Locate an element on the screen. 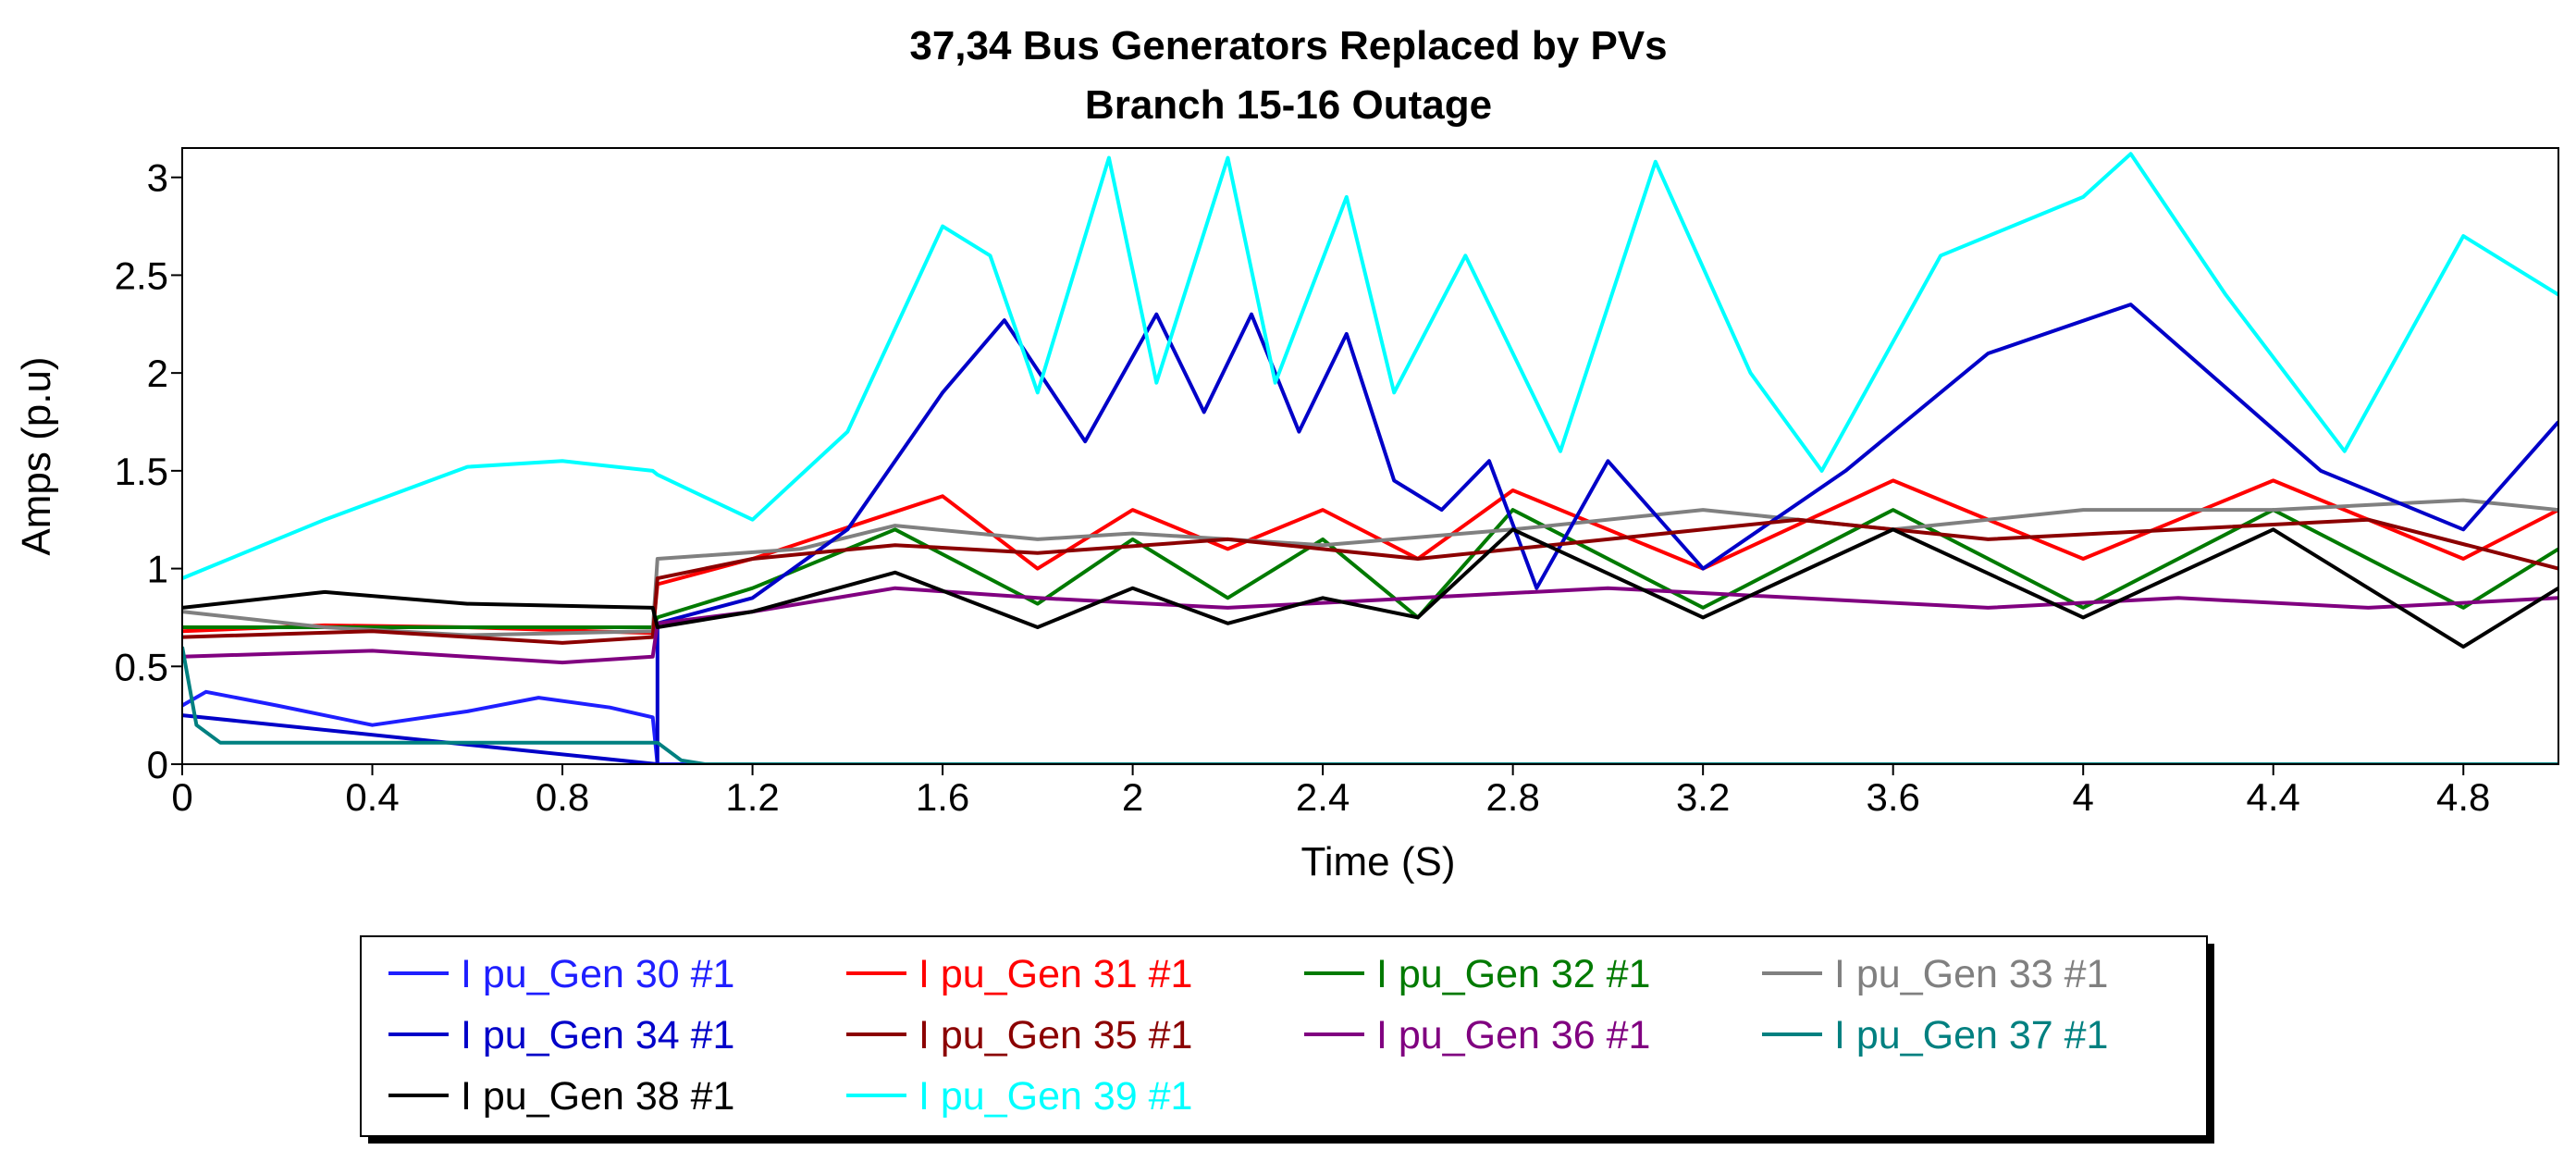 This screenshot has width=2576, height=1150. x-tick-label: 3.6 is located at coordinates (1892, 797).